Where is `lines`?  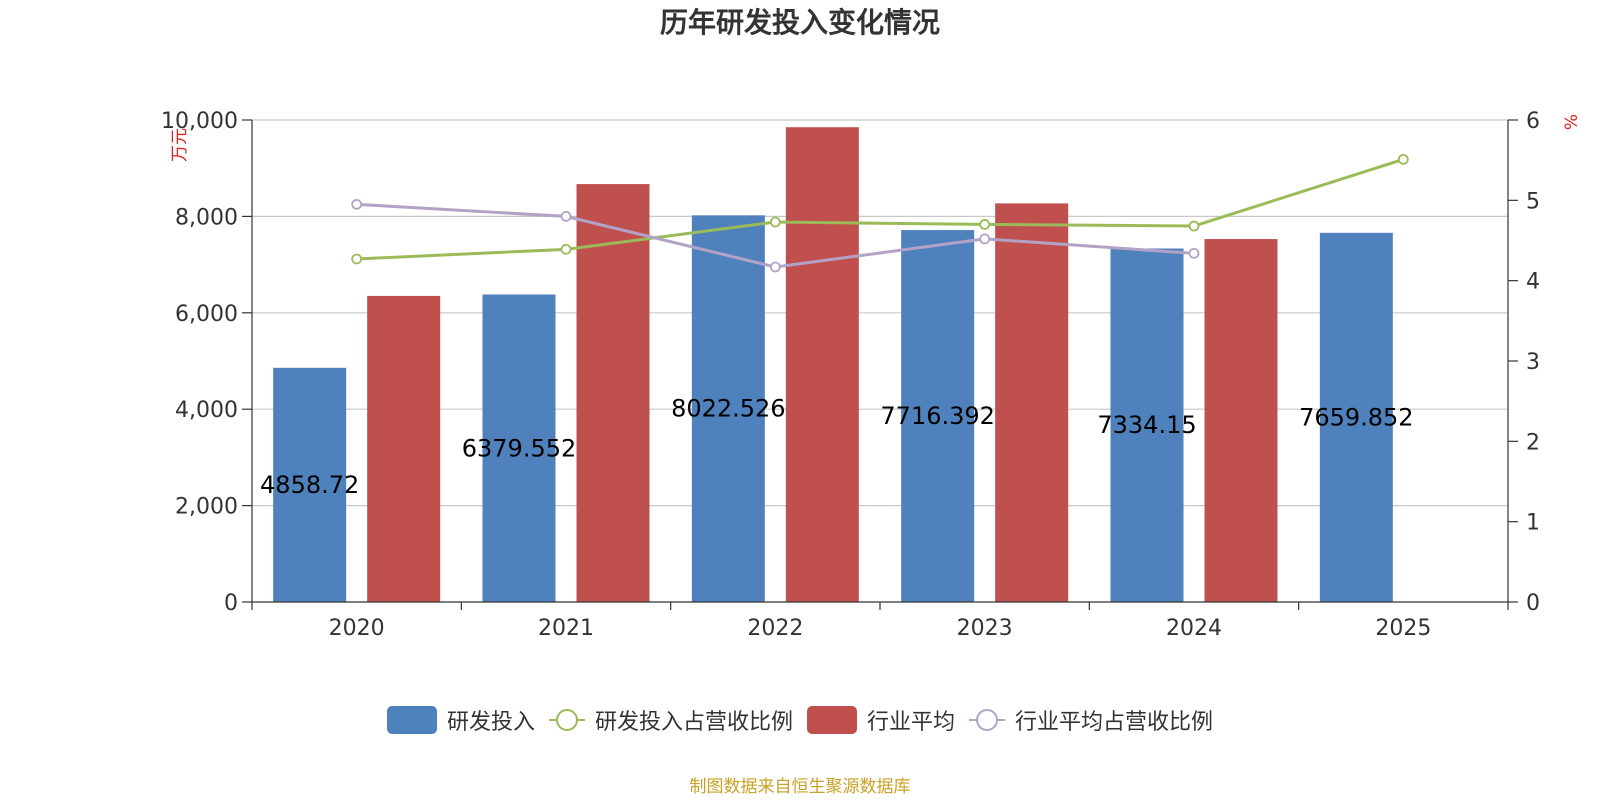 lines is located at coordinates (880, 213).